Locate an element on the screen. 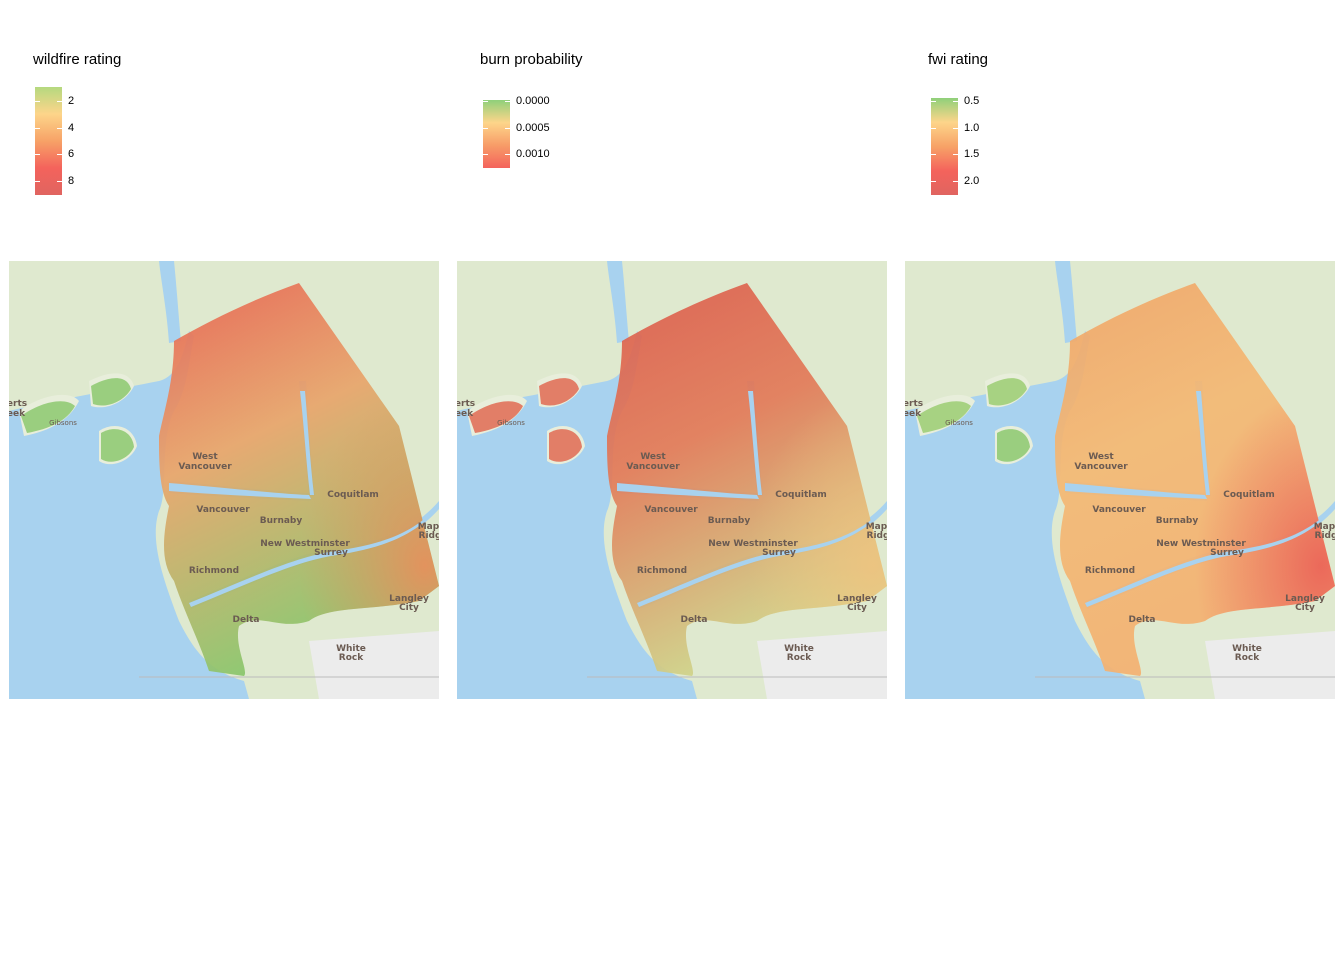 The height and width of the screenshot is (960, 1344). label-new-westminster: New Westminster is located at coordinates (1201, 544).